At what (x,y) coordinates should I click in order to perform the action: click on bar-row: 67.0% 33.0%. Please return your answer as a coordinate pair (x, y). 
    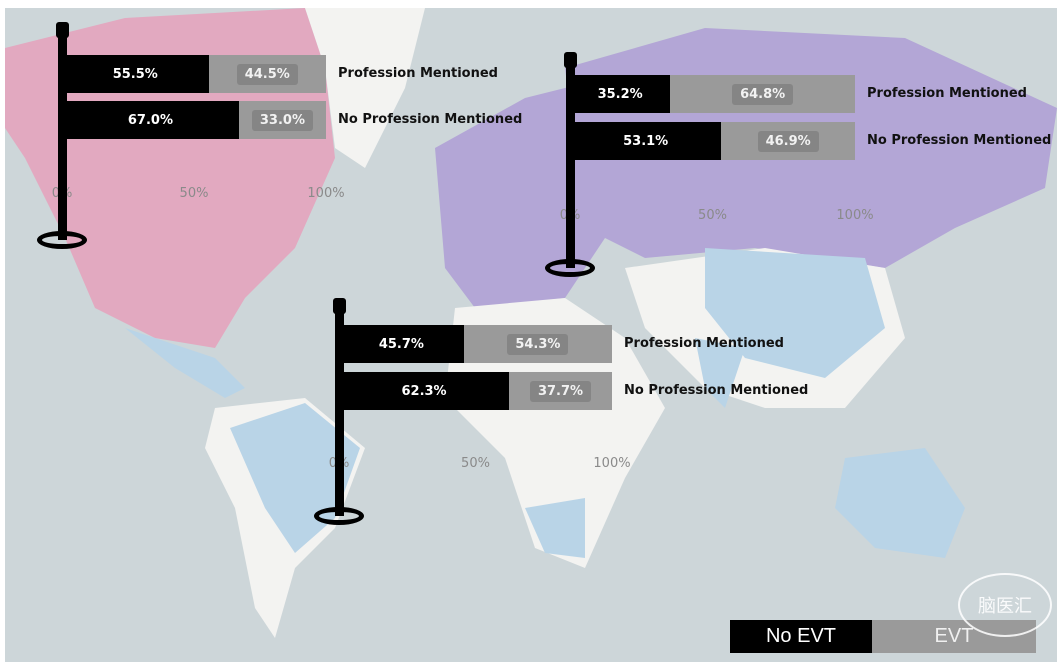
    Looking at the image, I should click on (194, 120).